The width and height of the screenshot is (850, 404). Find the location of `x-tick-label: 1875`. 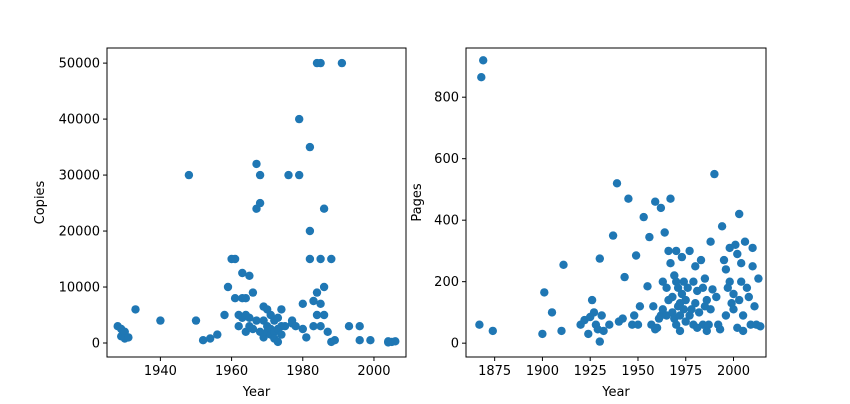

x-tick-label: 1875 is located at coordinates (494, 371).